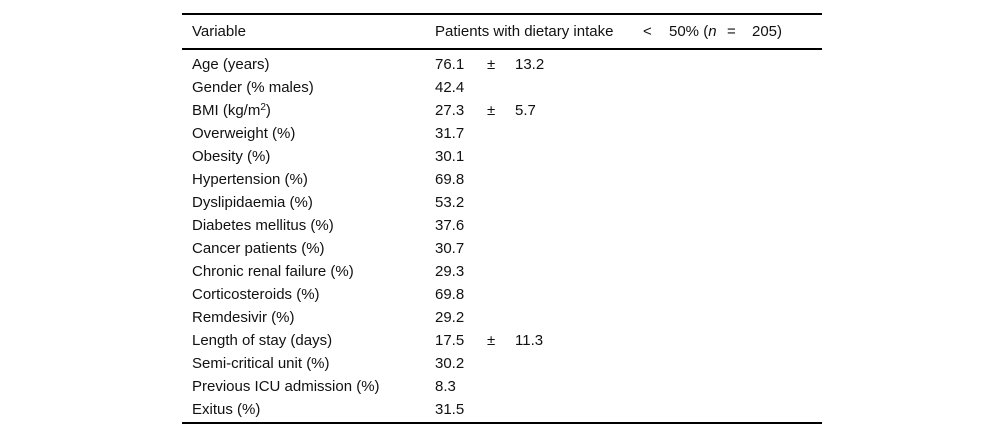 This screenshot has height=438, width=1000. What do you see at coordinates (256, 294) in the screenshot?
I see `variable-label-main: Corticosteroids (%)` at bounding box center [256, 294].